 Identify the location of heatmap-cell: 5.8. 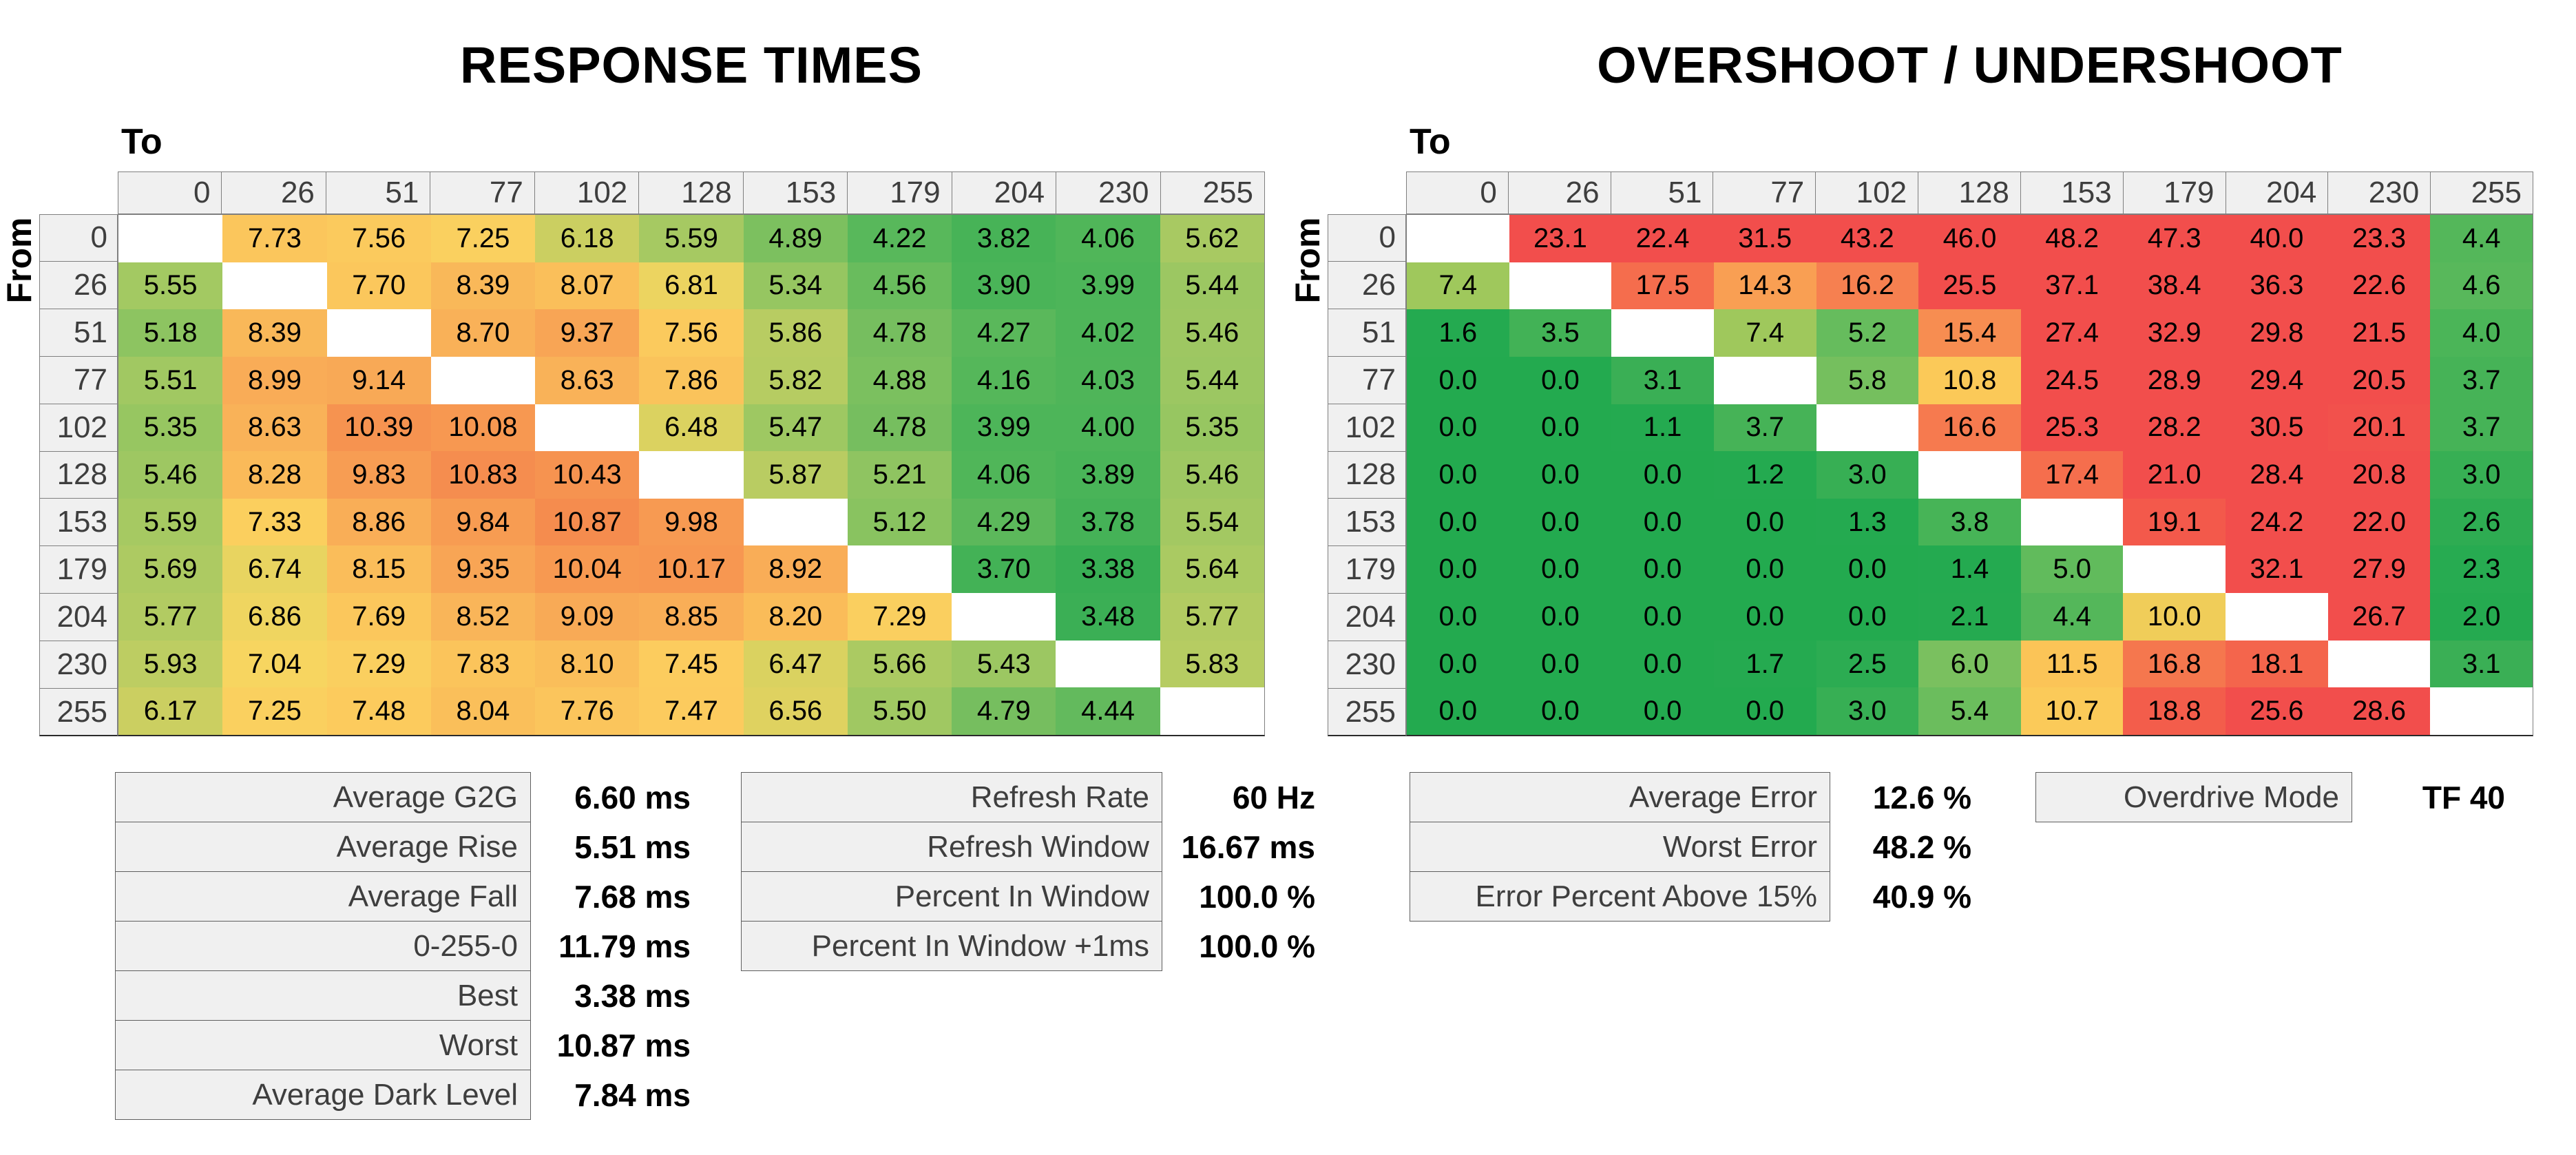
(1867, 380).